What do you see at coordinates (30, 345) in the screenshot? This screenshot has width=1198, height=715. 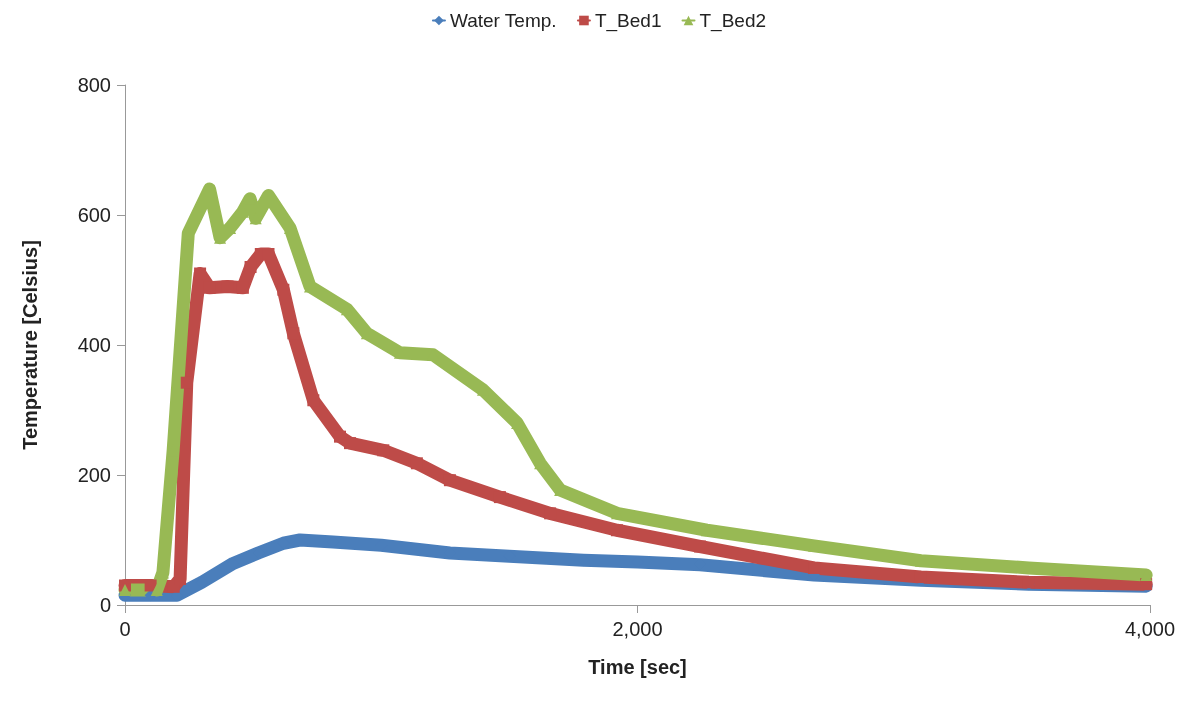 I see `y-axis-title: Temperature [Celsius]` at bounding box center [30, 345].